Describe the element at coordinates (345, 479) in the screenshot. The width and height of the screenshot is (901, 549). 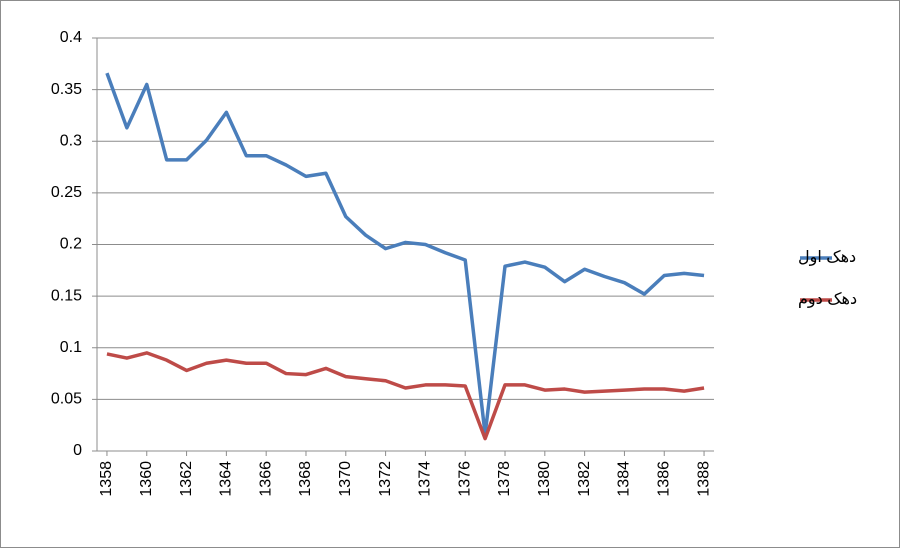
I see `x-tick-label: 1370` at that location.